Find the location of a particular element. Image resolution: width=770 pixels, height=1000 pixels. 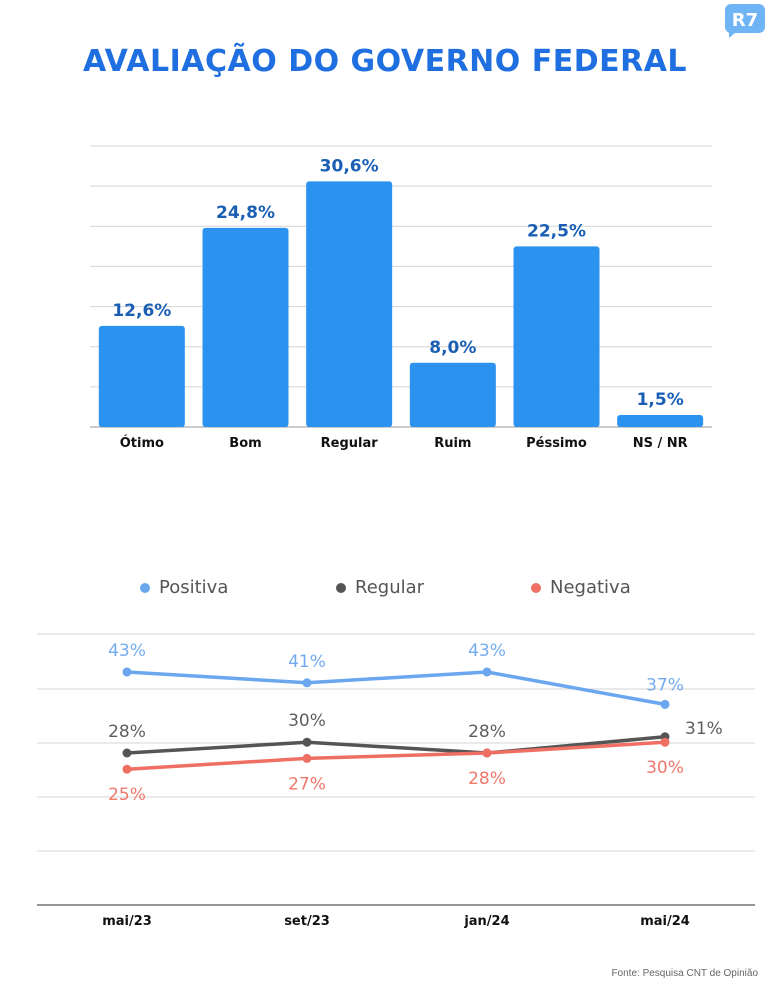

line-chart-legend: Positiva Regular Negativa is located at coordinates (385, 589).